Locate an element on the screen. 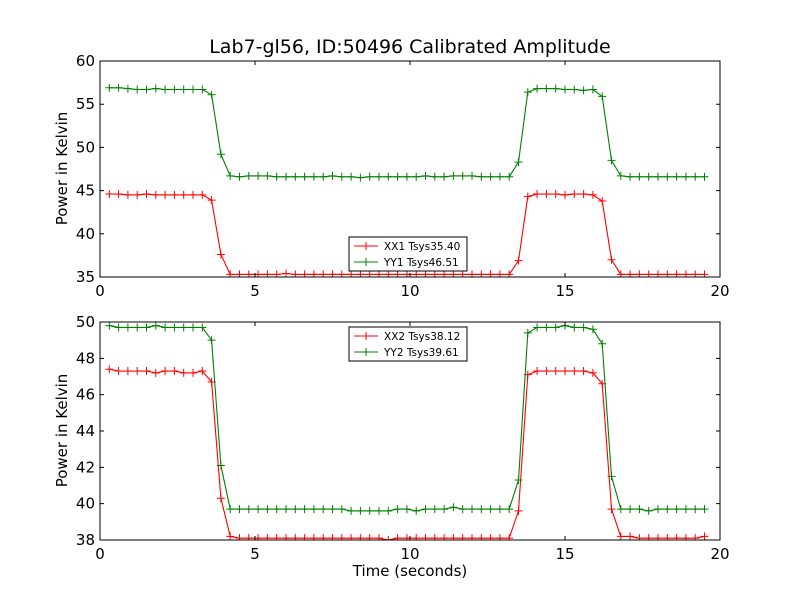  x-tick-label: 0 is located at coordinates (100, 554).